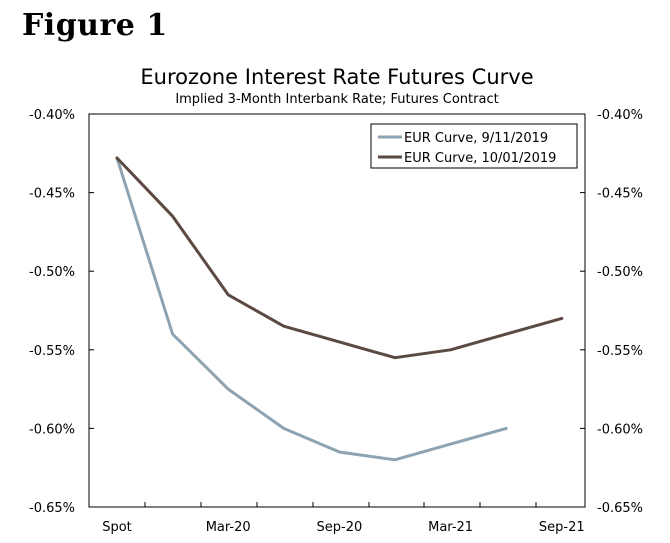 The image size is (670, 543). What do you see at coordinates (52, 429) in the screenshot?
I see `y-tick-label-left: -0.60%` at bounding box center [52, 429].